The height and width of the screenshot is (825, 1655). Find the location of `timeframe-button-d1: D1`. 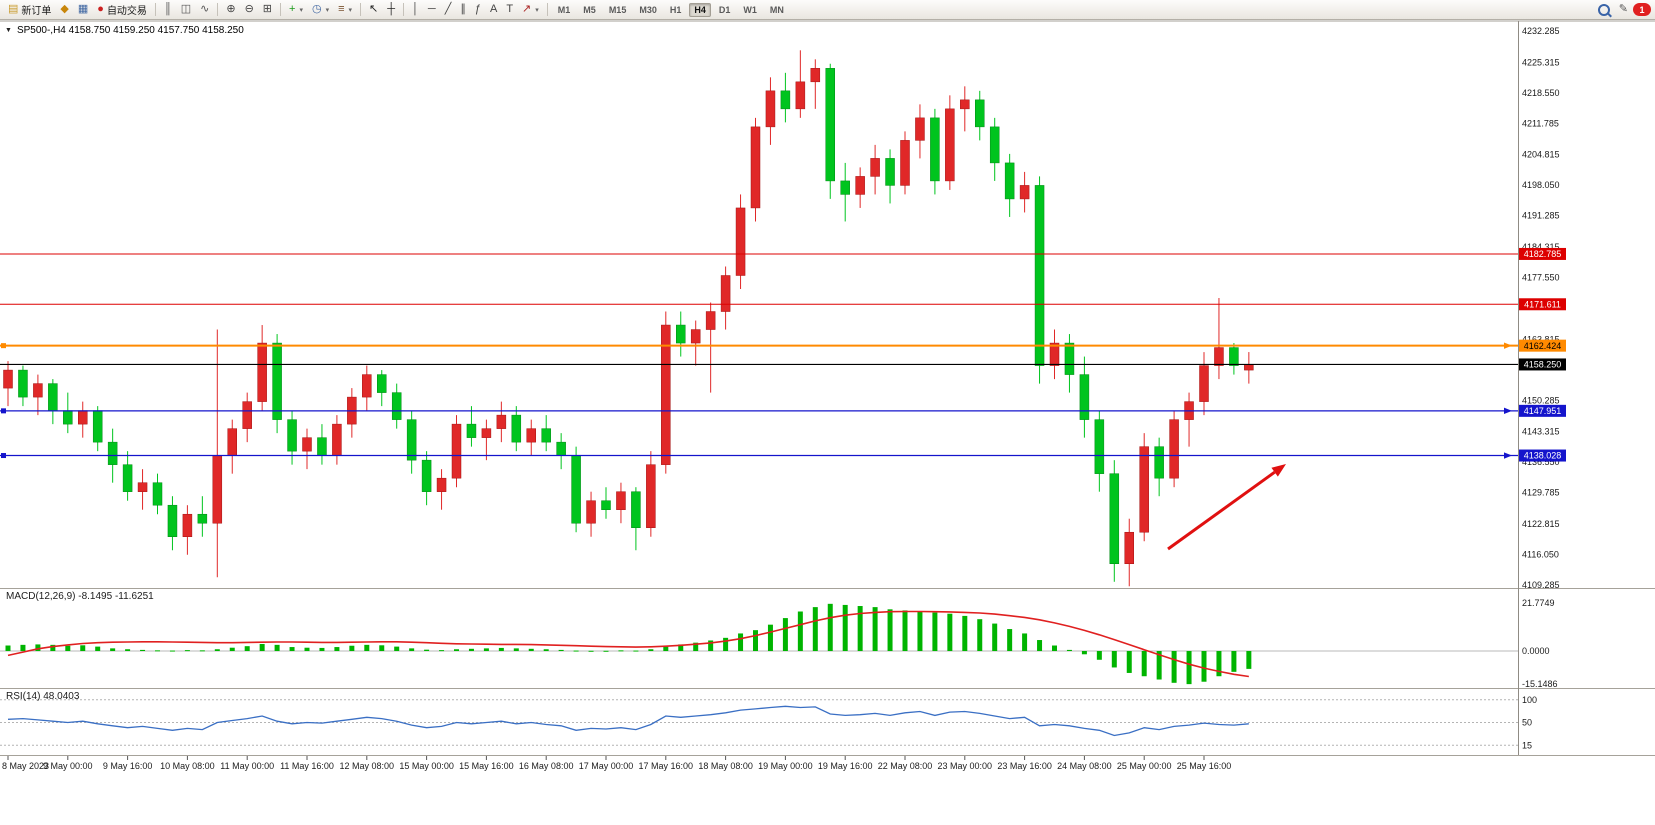

timeframe-button-d1: D1 is located at coordinates (724, 9).